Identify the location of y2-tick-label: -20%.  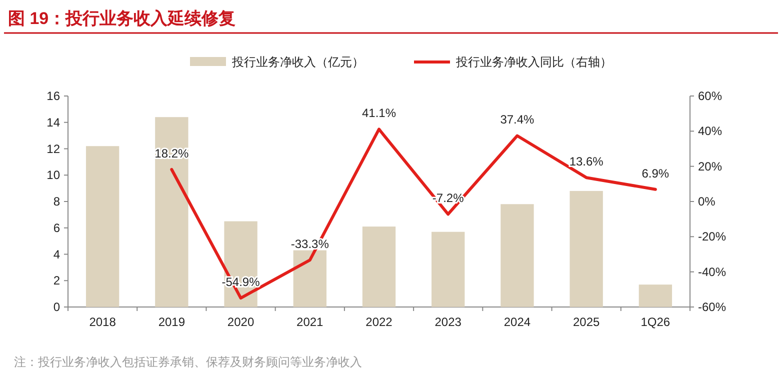
(712, 237).